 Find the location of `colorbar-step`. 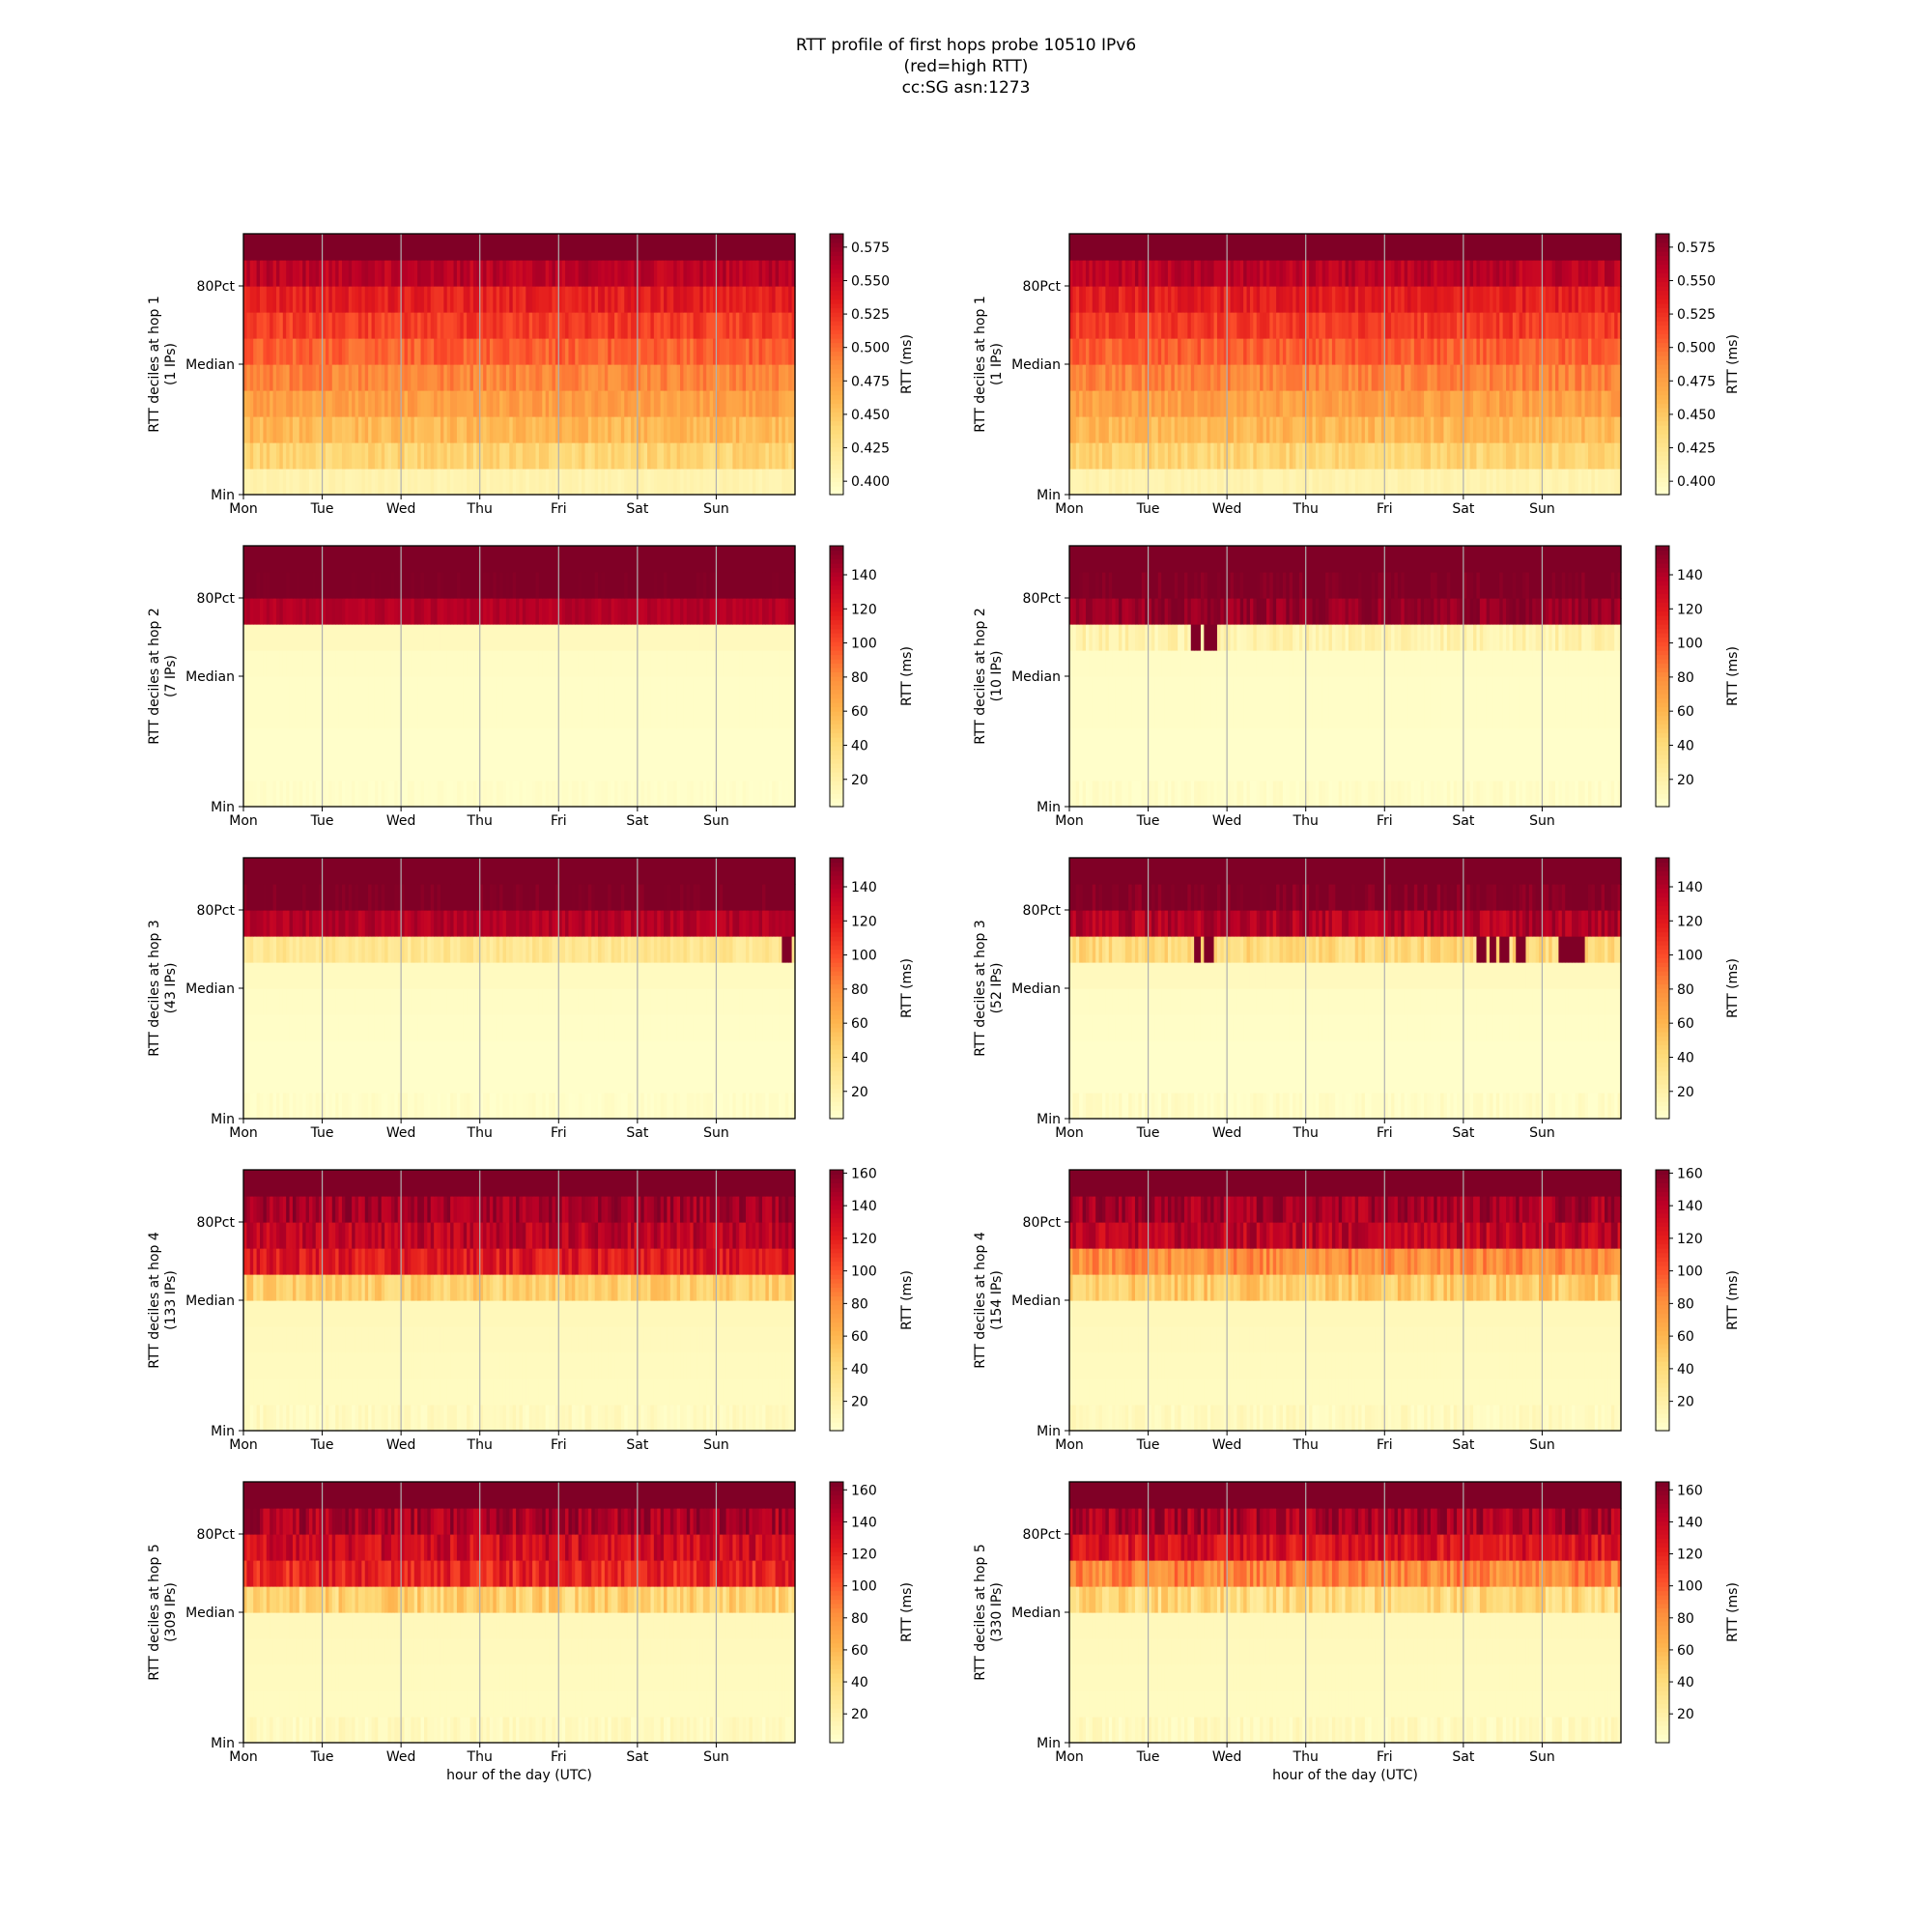

colorbar-step is located at coordinates (1662, 362).